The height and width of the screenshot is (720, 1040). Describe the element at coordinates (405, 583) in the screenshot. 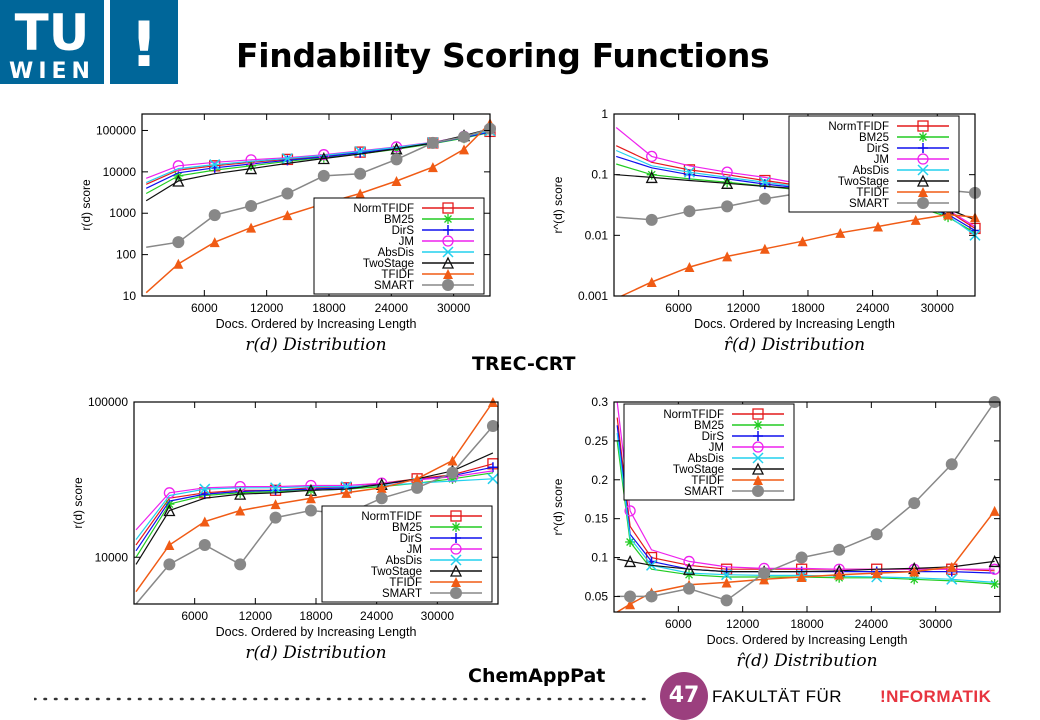

I see `legend-label-tfidf: TFIDF` at that location.